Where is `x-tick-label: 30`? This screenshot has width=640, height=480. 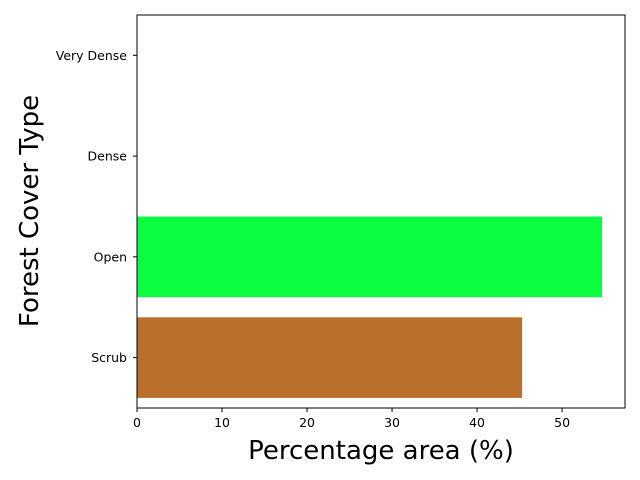
x-tick-label: 30 is located at coordinates (392, 422).